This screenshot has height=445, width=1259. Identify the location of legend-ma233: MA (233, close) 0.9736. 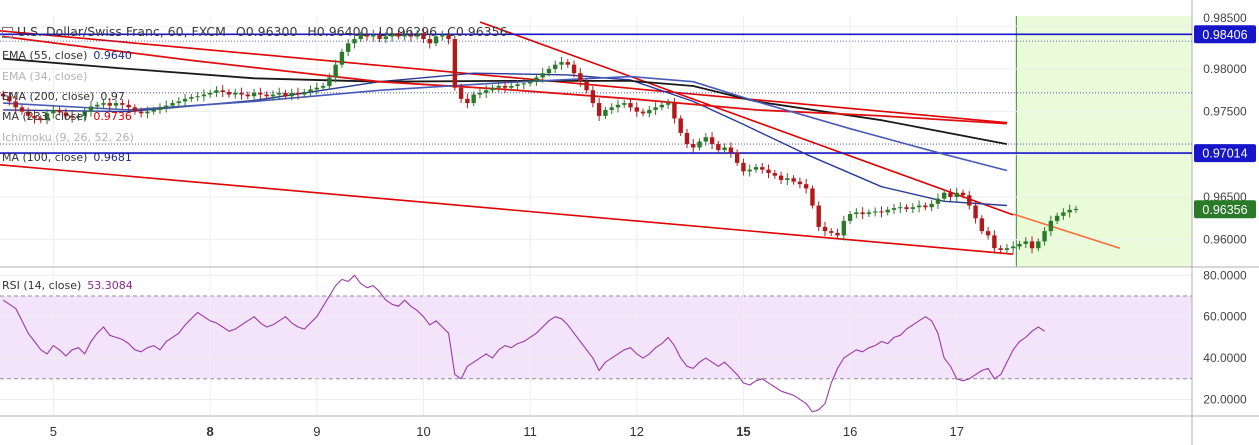
(67, 116).